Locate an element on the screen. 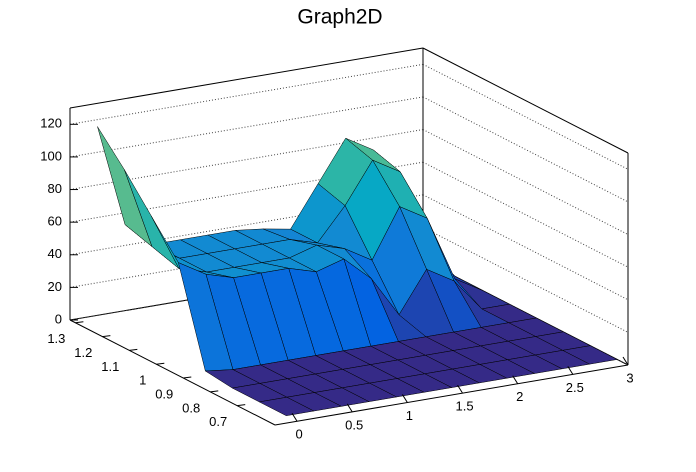  y-axis is located at coordinates (172, 372).